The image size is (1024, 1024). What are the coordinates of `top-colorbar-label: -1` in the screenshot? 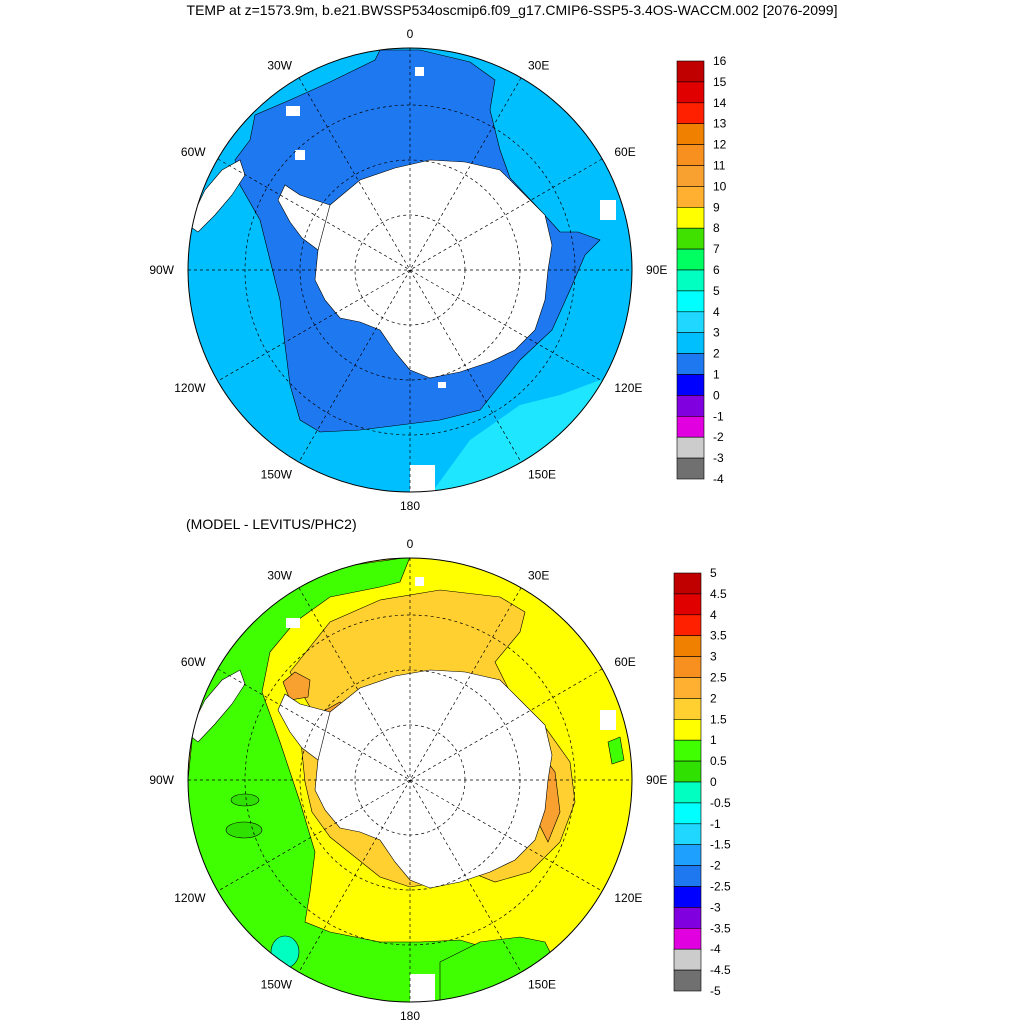 It's located at (718, 416).